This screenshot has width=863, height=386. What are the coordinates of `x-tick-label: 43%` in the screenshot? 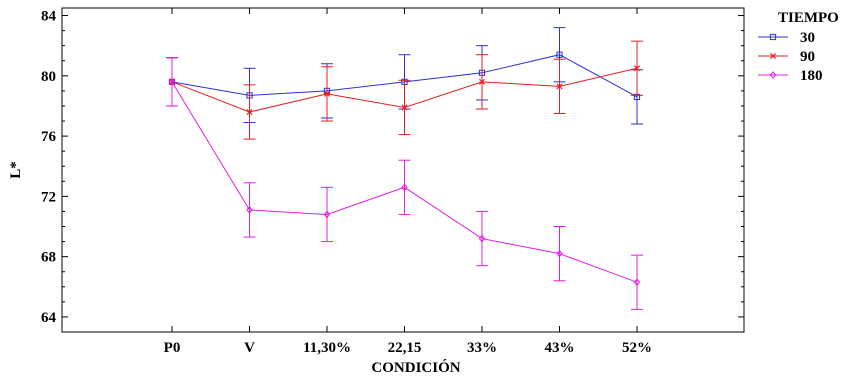 It's located at (560, 348).